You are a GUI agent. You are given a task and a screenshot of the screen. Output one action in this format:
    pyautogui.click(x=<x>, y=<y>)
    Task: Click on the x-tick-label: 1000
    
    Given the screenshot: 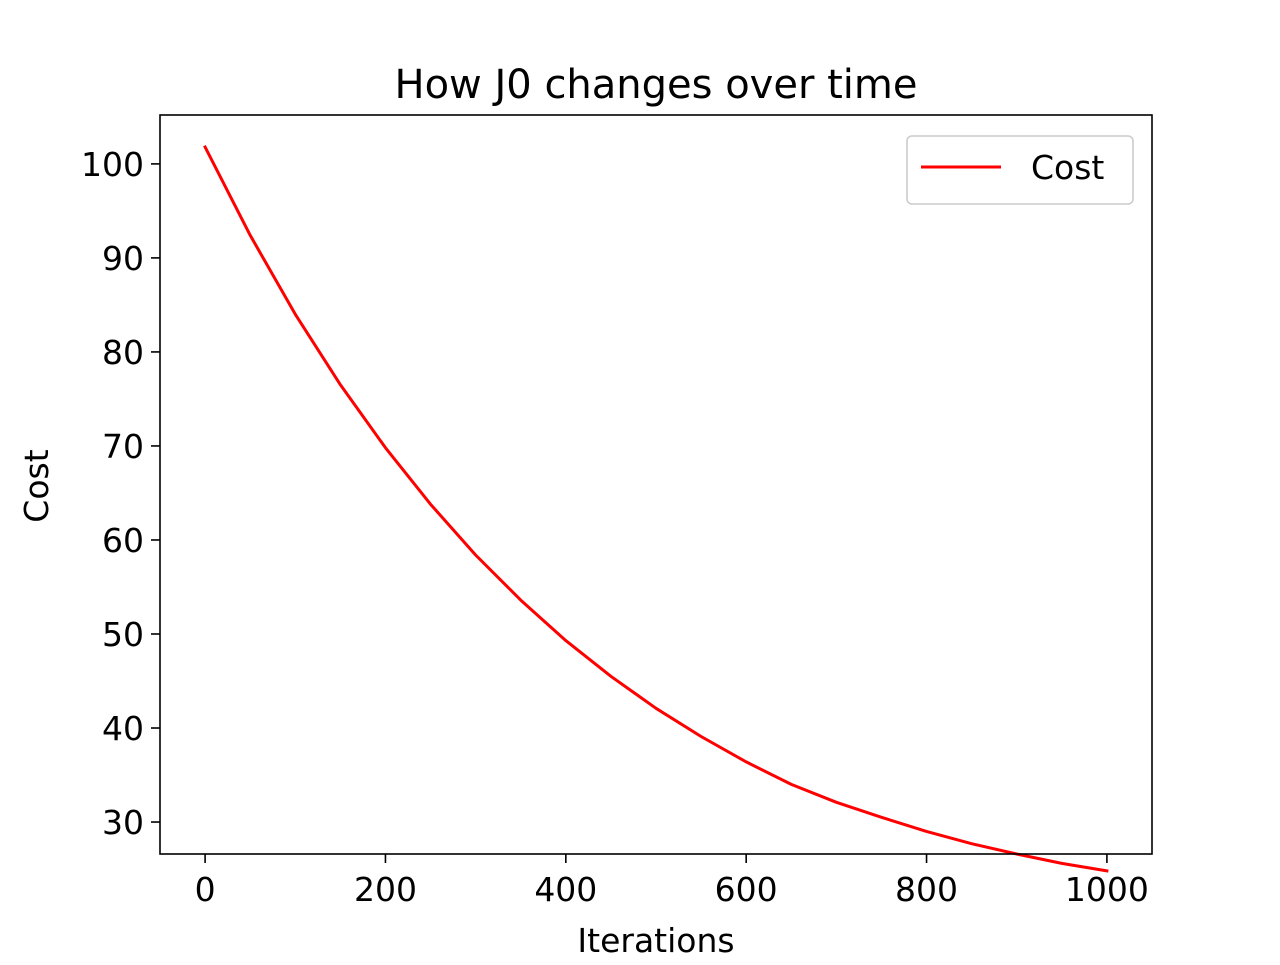 What is the action you would take?
    pyautogui.click(x=1107, y=889)
    